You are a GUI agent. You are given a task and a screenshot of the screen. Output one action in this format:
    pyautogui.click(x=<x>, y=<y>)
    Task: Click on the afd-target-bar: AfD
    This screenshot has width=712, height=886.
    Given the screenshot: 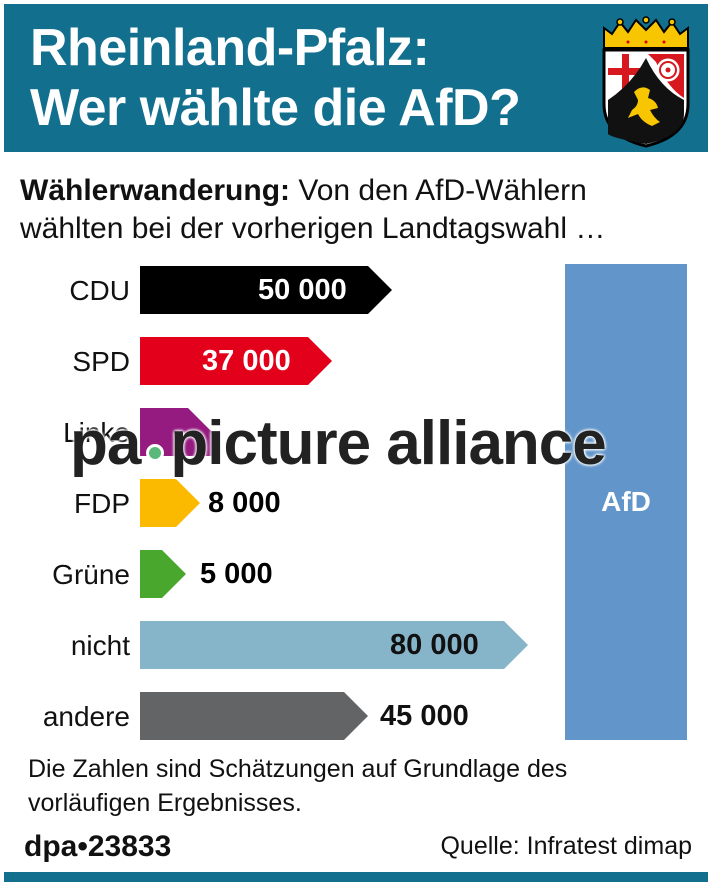 What is the action you would take?
    pyautogui.click(x=626, y=502)
    